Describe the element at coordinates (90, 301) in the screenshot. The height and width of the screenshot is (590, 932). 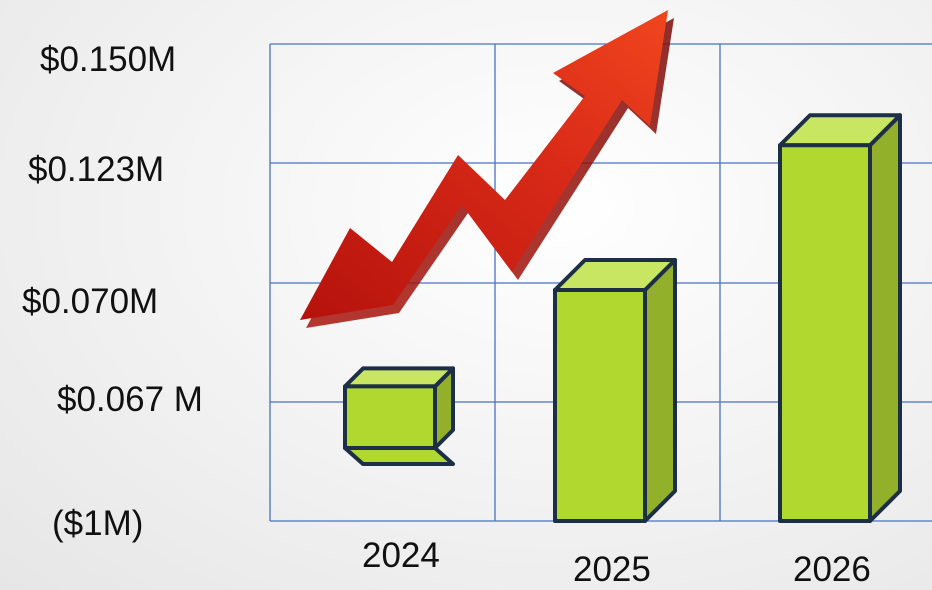
I see `y-tick-label: $0.070M` at that location.